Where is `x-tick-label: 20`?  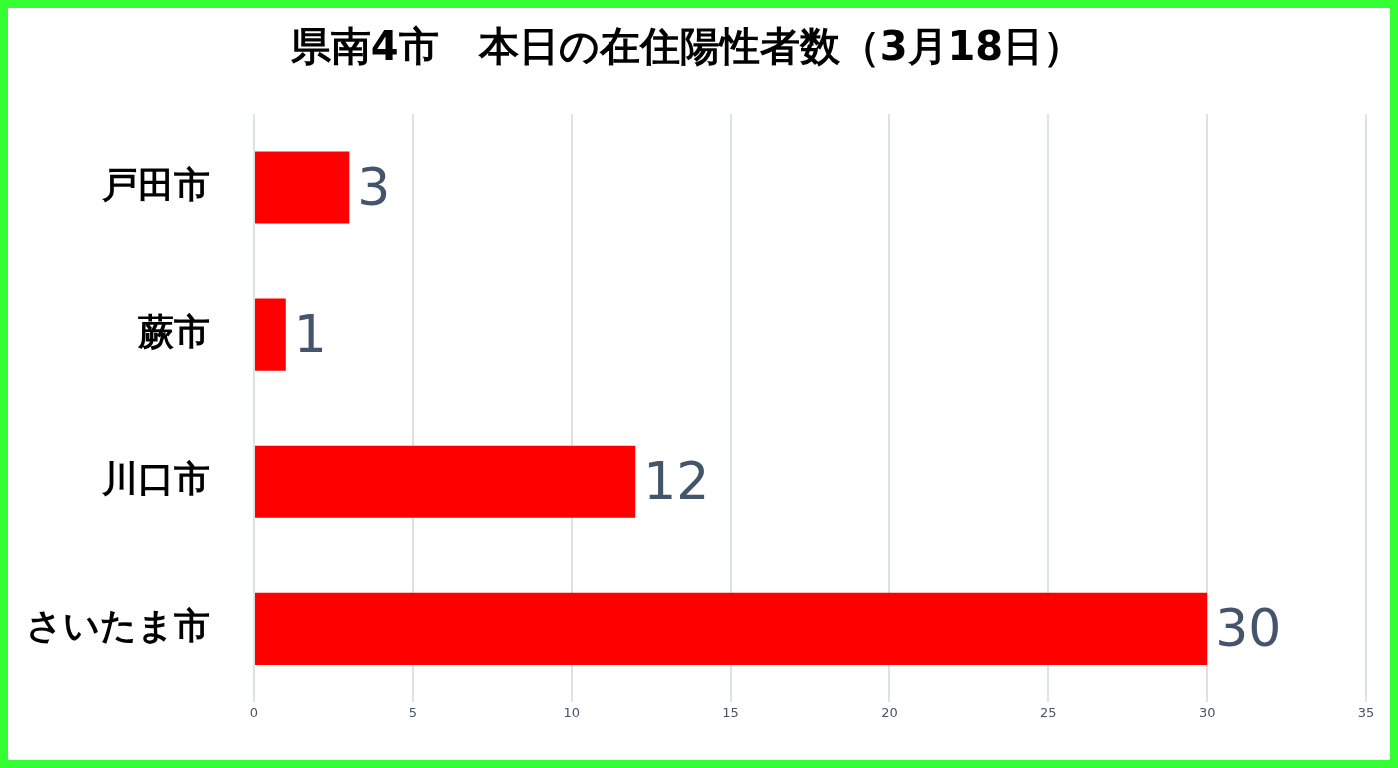 x-tick-label: 20 is located at coordinates (889, 712).